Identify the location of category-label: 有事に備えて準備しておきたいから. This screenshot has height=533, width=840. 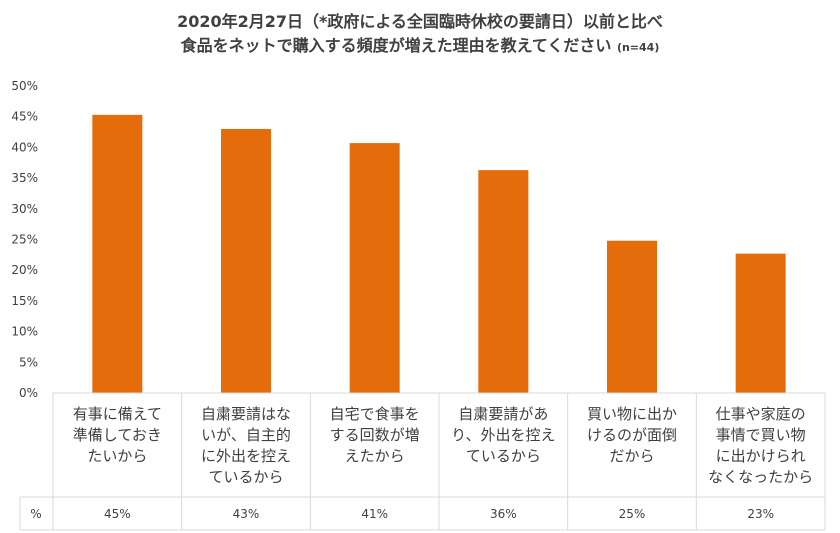
(117, 435).